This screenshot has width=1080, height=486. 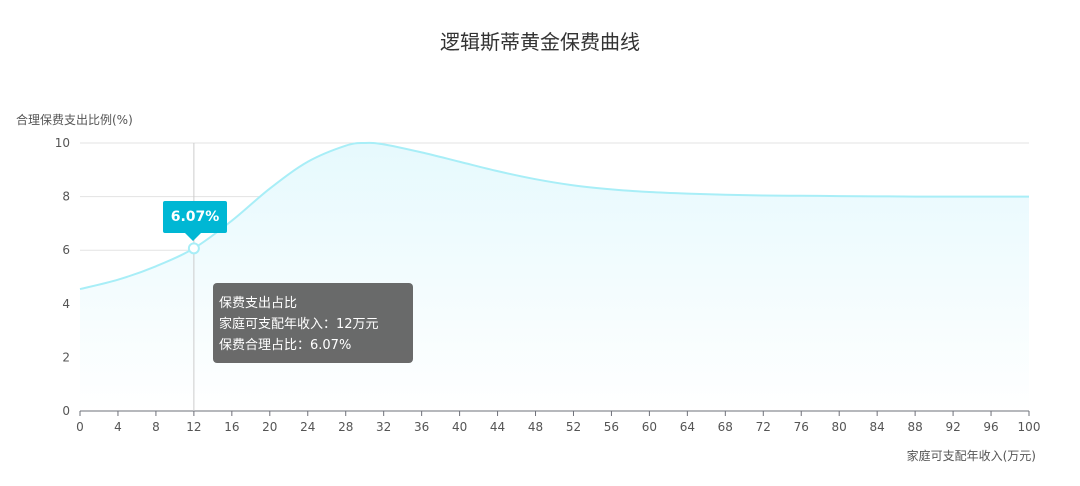 What do you see at coordinates (421, 427) in the screenshot?
I see `x-tick-label: 36` at bounding box center [421, 427].